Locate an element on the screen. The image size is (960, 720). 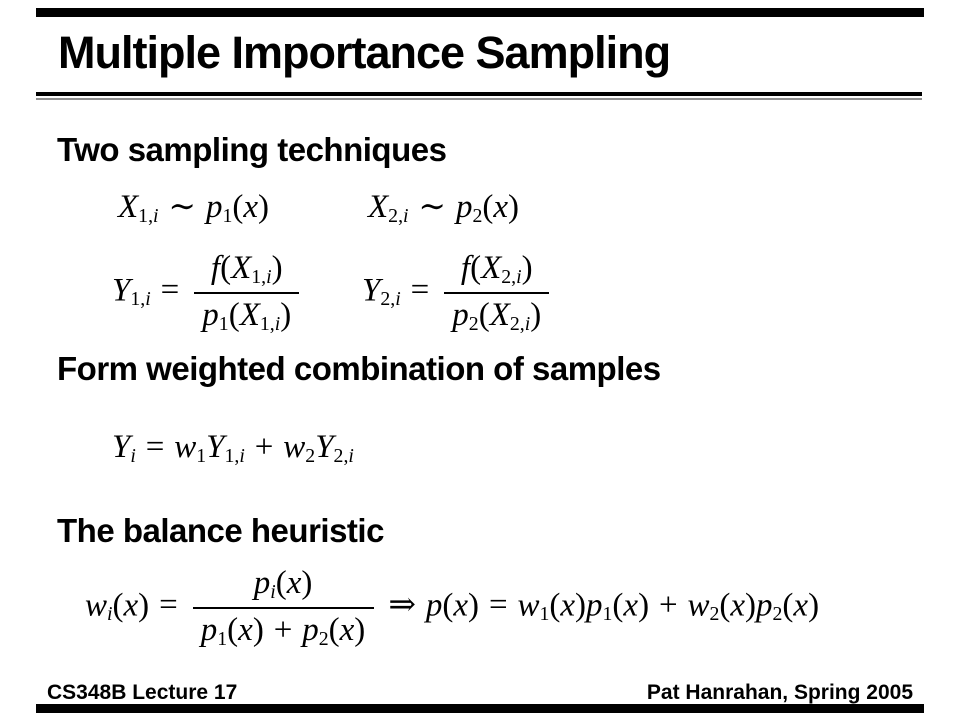
formula-x1-sampling: X1,i ∼ p1(x) is located at coordinates (193, 208).